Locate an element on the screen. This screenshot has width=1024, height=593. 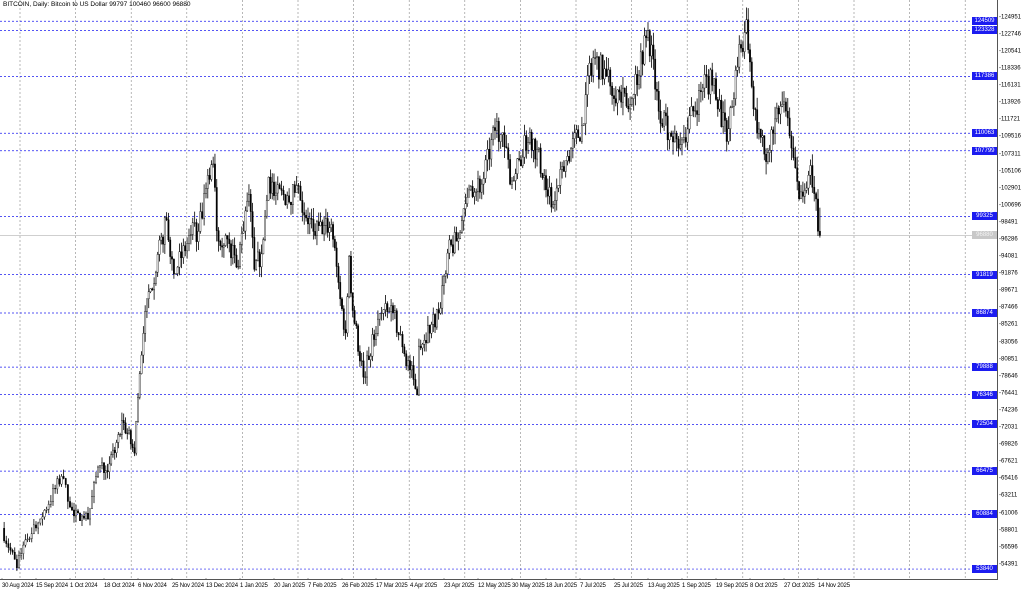
x-tick-label: 30 May 2025 is located at coordinates (528, 586).